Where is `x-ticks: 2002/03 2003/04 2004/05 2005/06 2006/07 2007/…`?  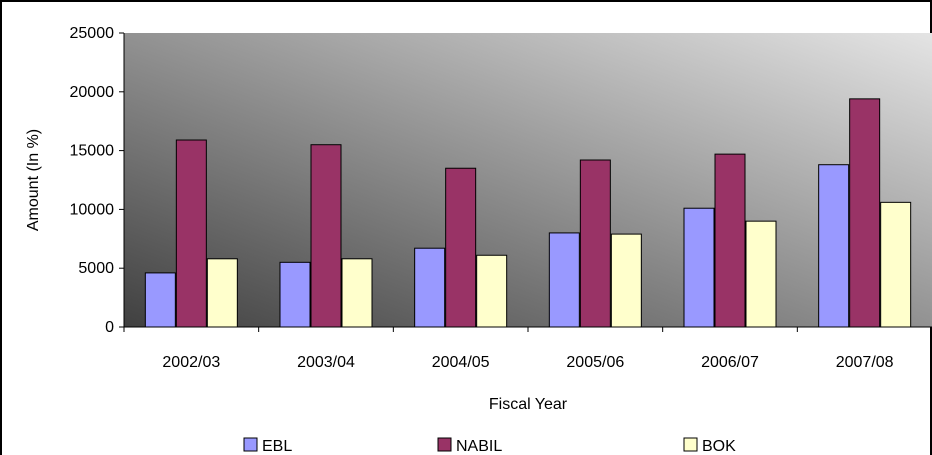 x-ticks: 2002/03 2003/04 2004/05 2005/06 2006/07 2007/… is located at coordinates (527, 349).